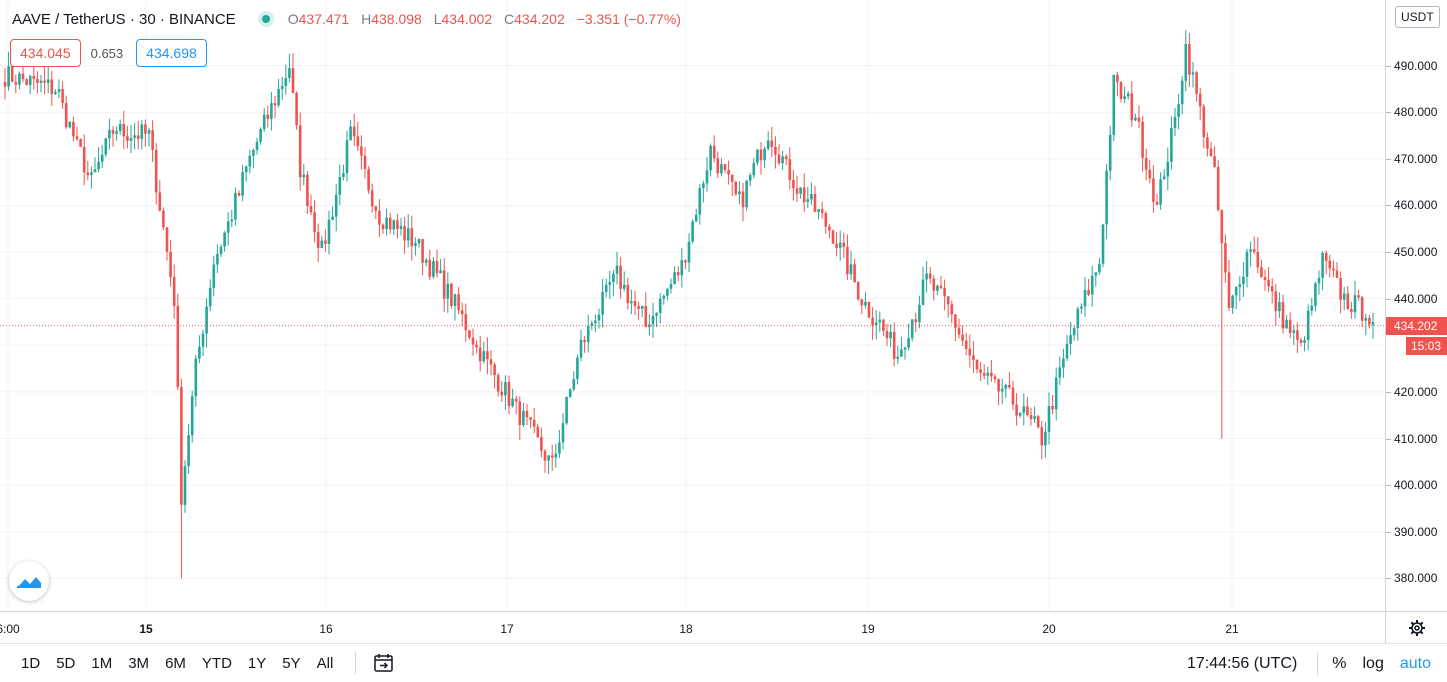  I want to click on range-button-5d: 5D, so click(66, 663).